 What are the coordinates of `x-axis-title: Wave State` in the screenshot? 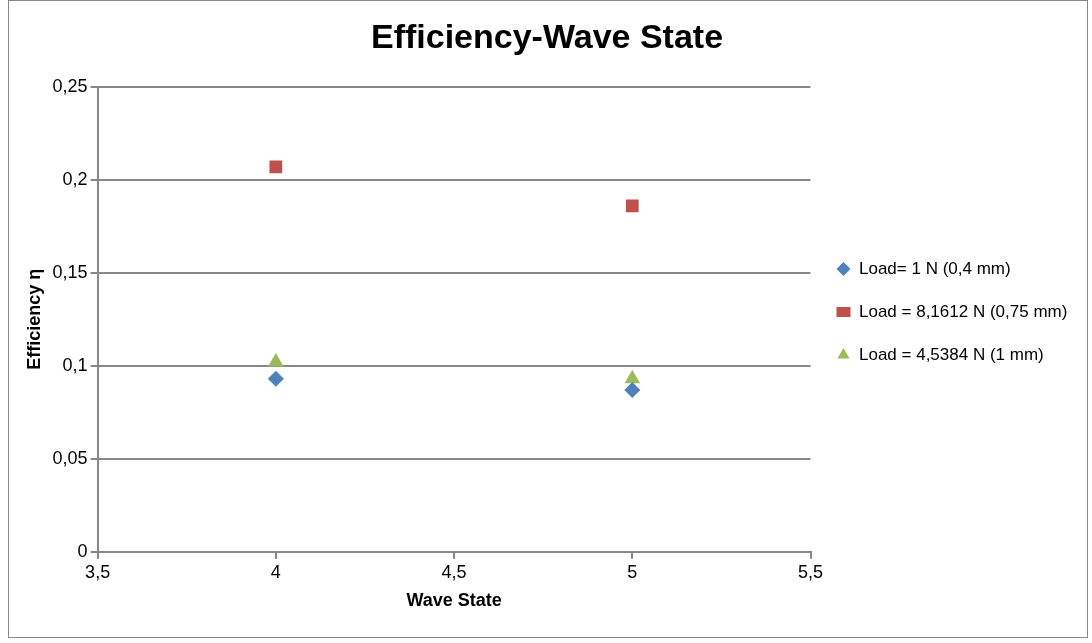 It's located at (454, 600).